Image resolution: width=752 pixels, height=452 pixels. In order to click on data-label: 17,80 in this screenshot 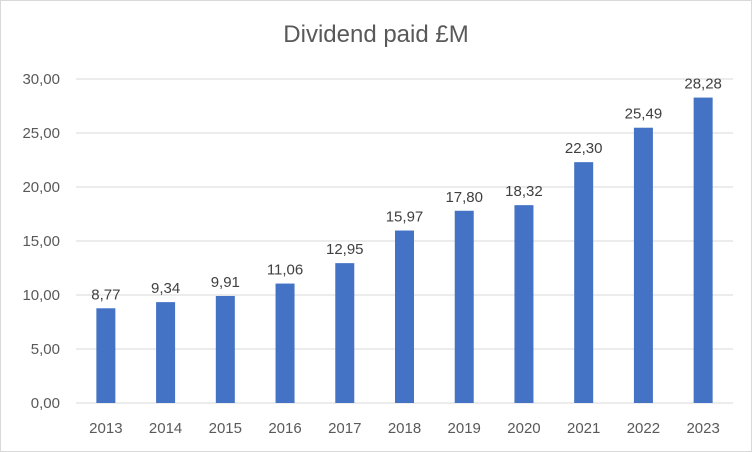, I will do `click(464, 197)`.